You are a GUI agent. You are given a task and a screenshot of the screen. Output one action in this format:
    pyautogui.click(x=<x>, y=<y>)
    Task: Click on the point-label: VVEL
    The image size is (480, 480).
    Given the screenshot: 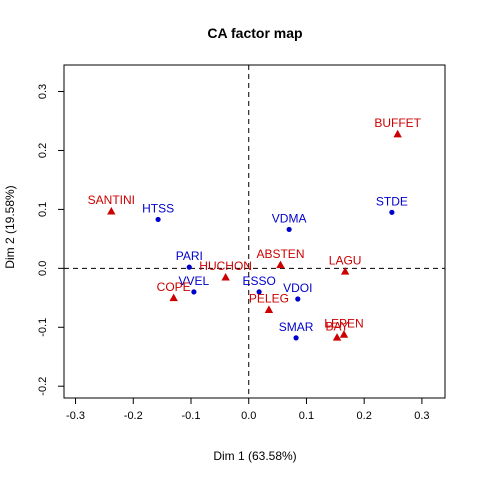 What is the action you would take?
    pyautogui.click(x=194, y=281)
    